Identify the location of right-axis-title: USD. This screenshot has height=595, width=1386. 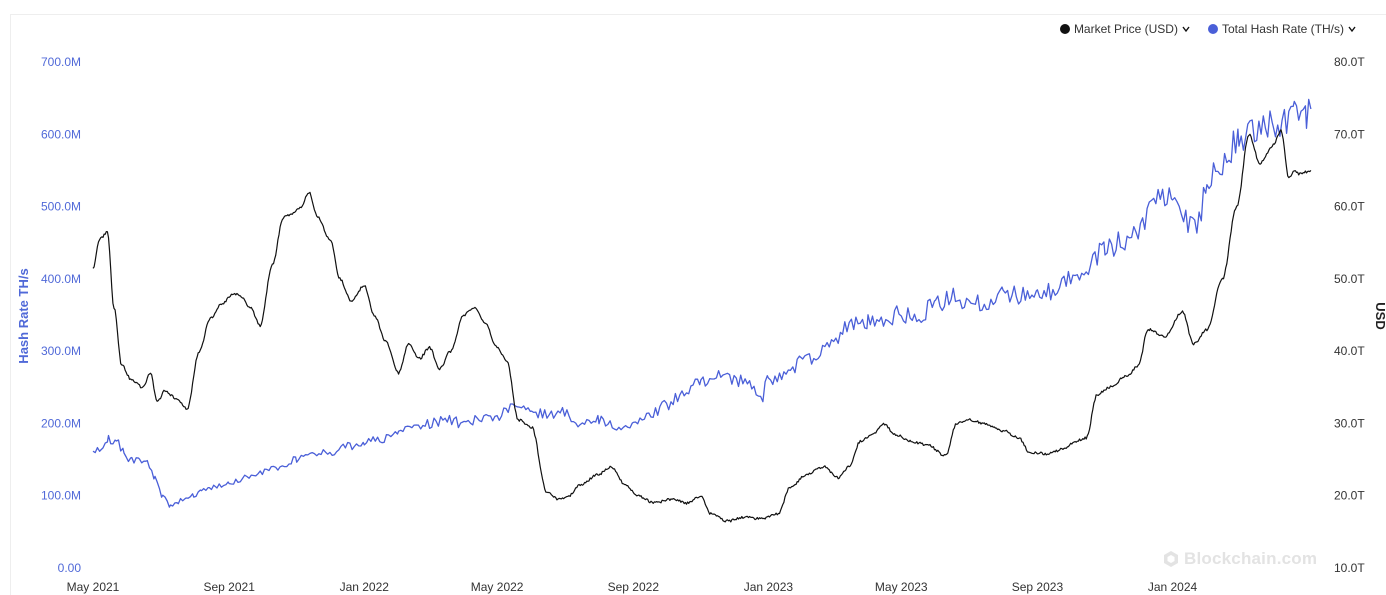
(1379, 315).